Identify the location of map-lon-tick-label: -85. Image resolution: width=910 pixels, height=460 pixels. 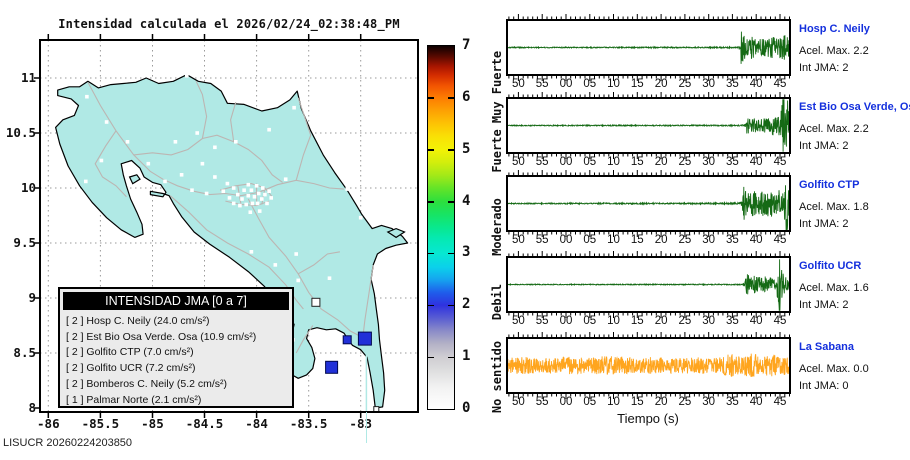
(152, 423).